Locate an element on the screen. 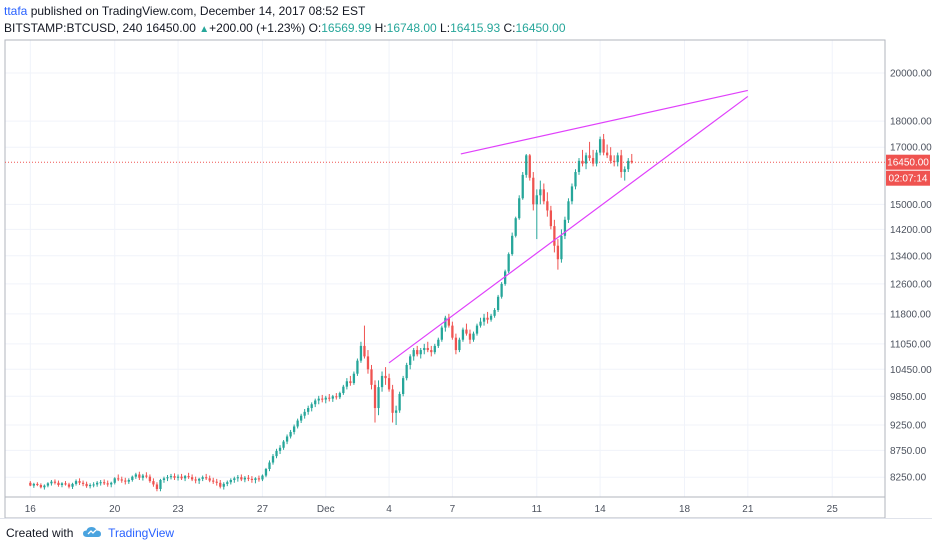  created-with-text: Created with is located at coordinates (40, 533).